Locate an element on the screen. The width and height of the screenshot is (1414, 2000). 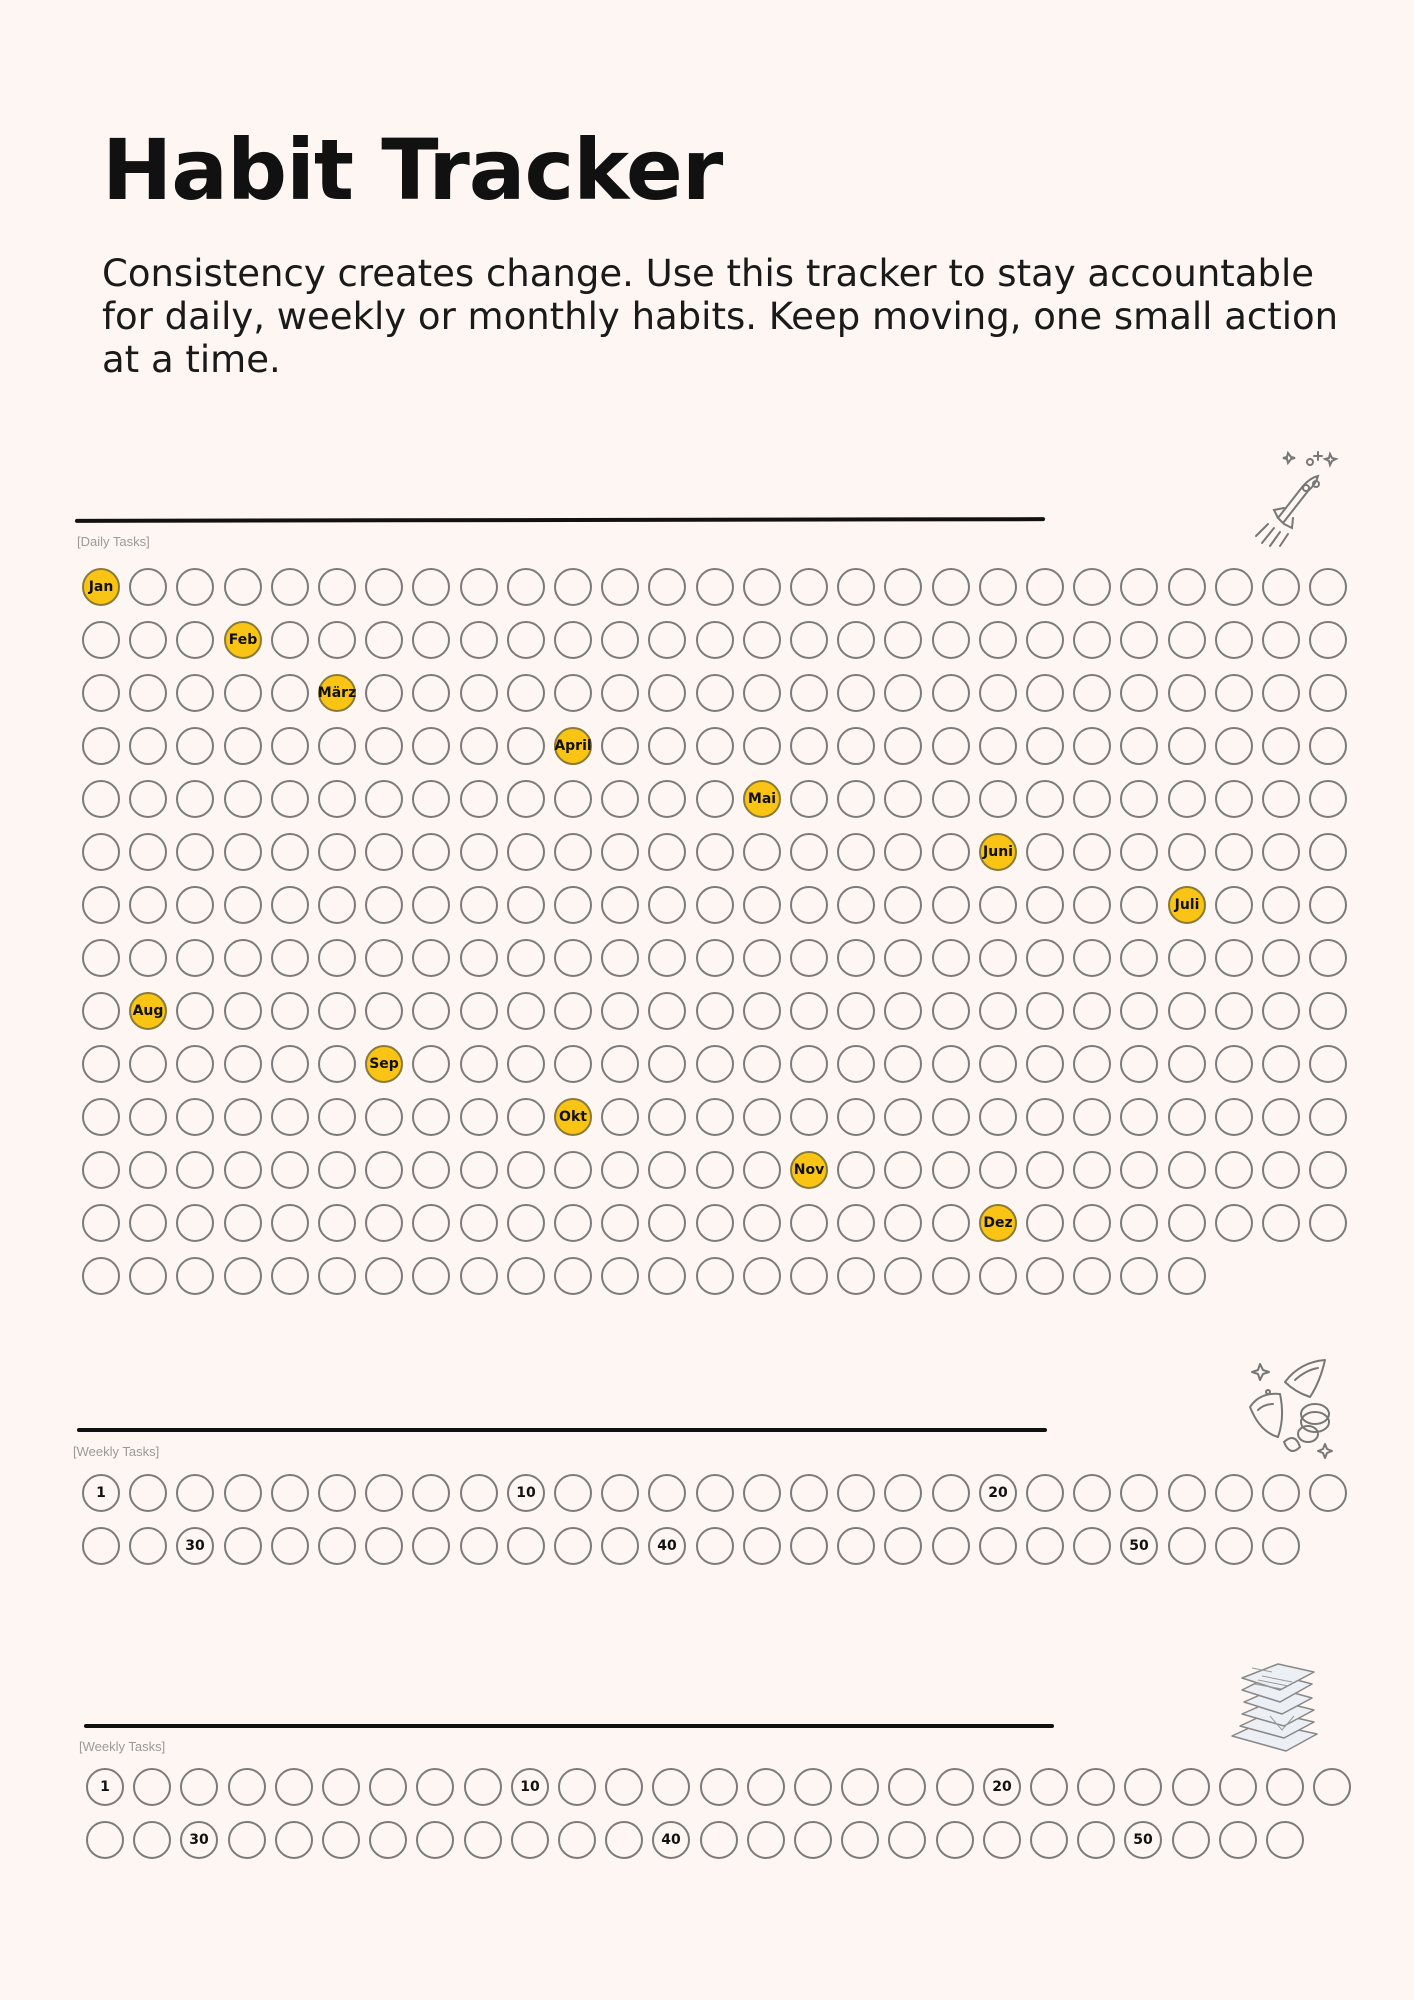
weekly1-week-number-30: 30 is located at coordinates (195, 1546).